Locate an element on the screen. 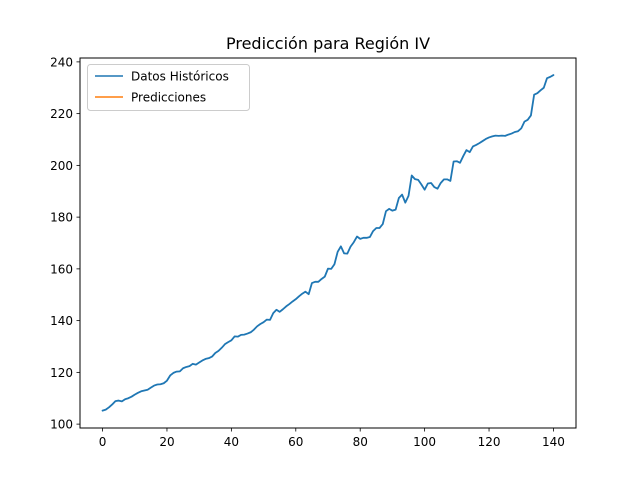 The height and width of the screenshot is (480, 640). x-tick-label: 80 is located at coordinates (360, 442).